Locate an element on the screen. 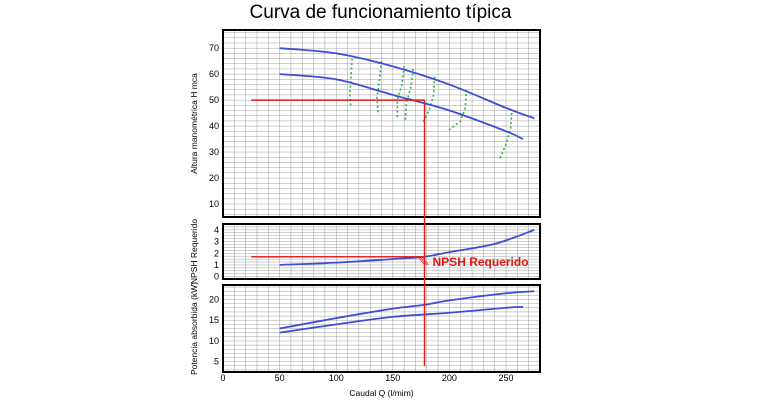 This screenshot has height=401, width=761. y-tick-label: 5 is located at coordinates (216, 362).